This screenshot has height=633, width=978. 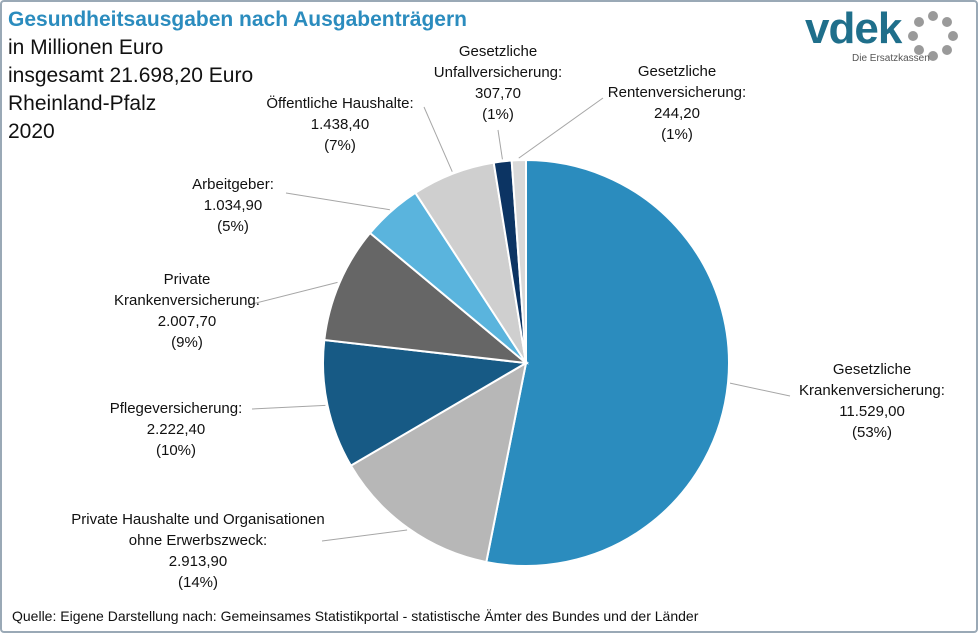 I want to click on chart-subtitle-total: insgesamt 21.698,20 Euro, so click(x=131, y=75).